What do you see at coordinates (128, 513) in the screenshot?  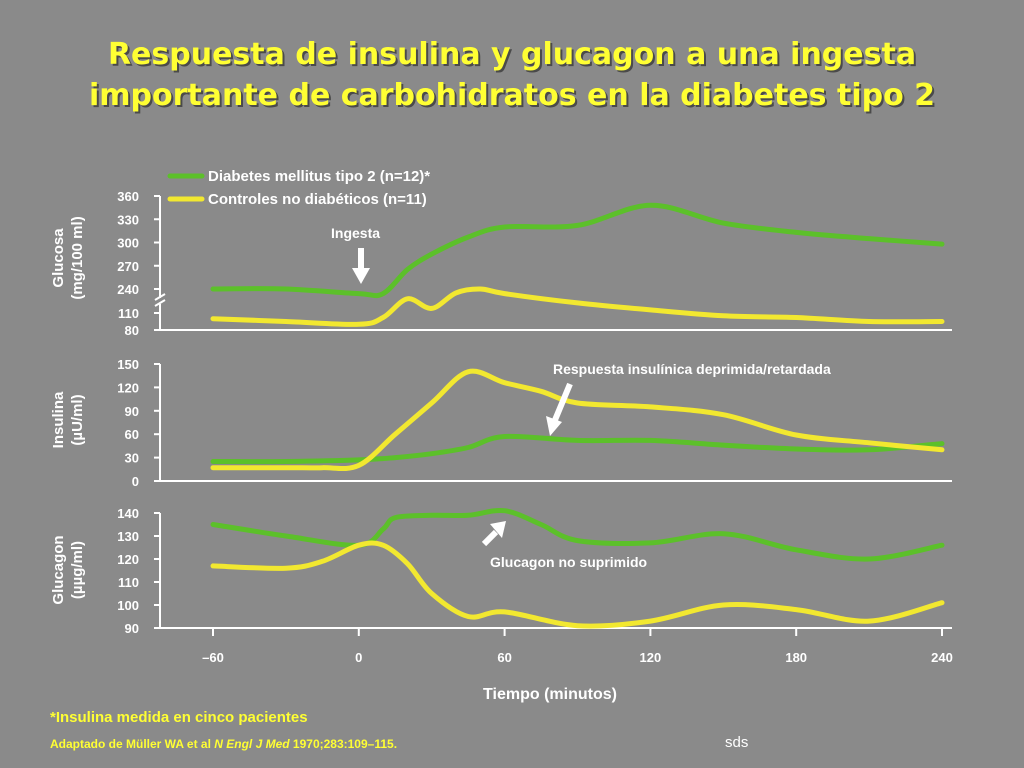 I see `y-tick-label: 140` at bounding box center [128, 513].